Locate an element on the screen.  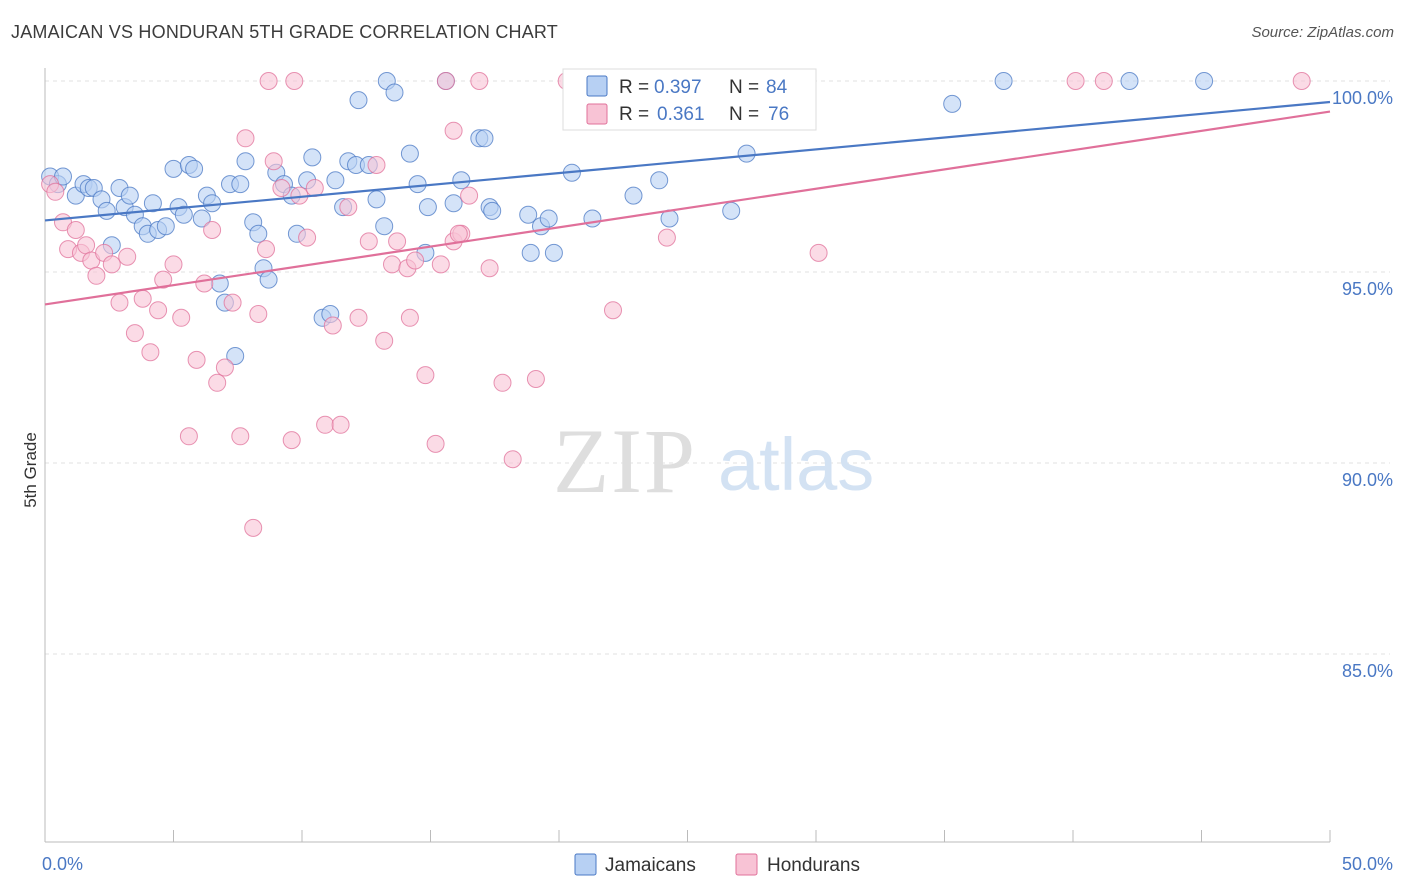
legend-swatch-hondurans is located at coordinates (597, 114).